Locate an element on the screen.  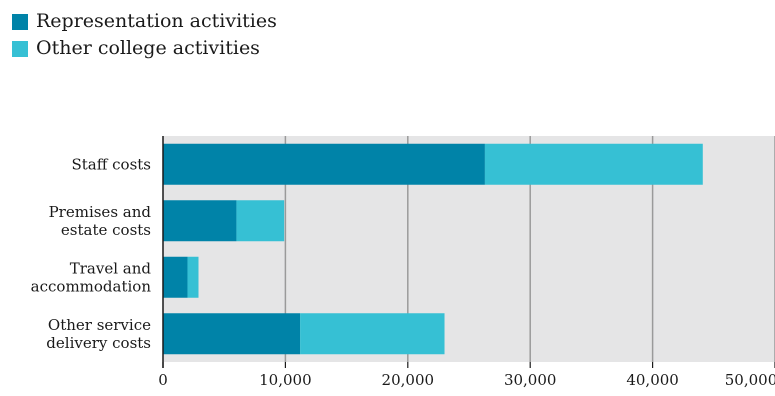
x-tick-label-3: 30,000 is located at coordinates (530, 380).